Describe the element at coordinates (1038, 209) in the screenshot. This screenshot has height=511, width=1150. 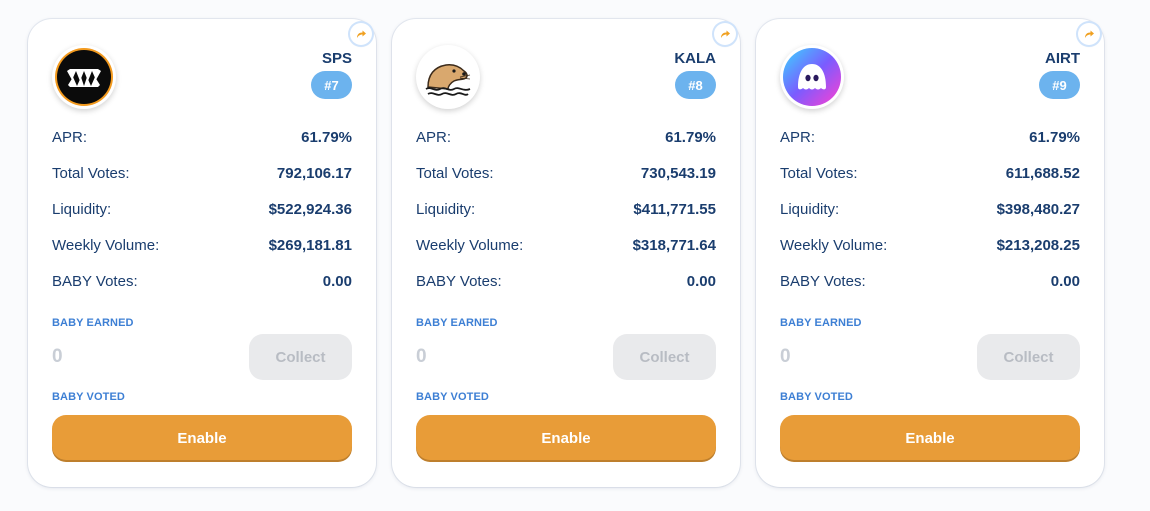
I see `stat-value: $398,480.27` at that location.